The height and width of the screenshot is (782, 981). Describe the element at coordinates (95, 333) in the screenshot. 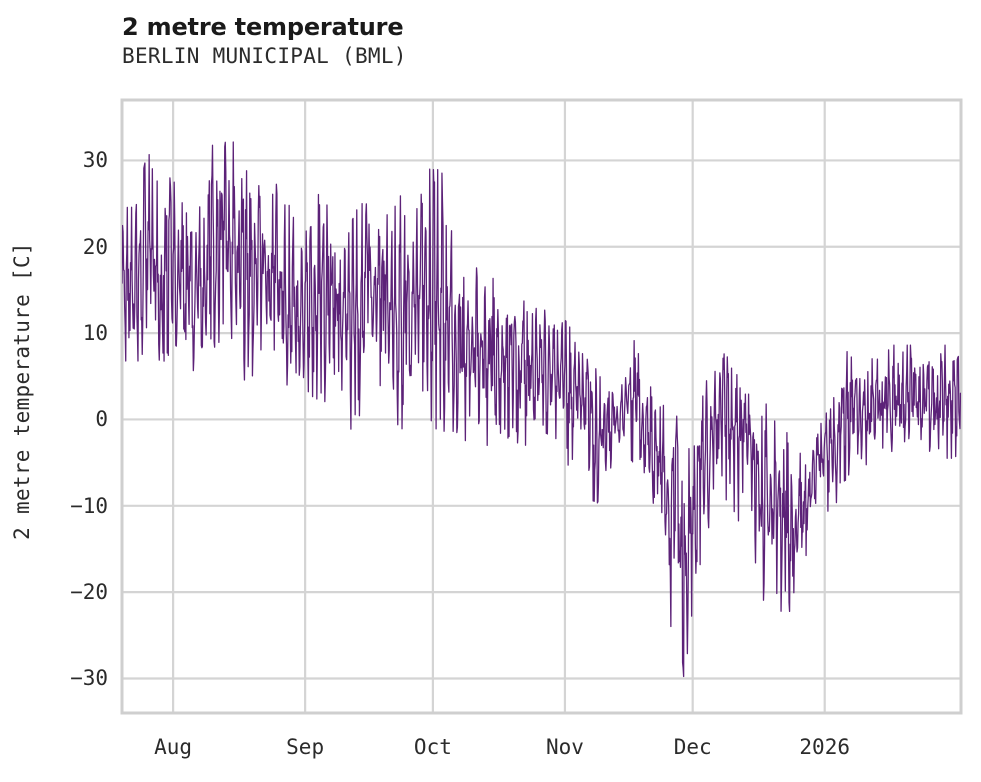

I see `y-tick-label: 10` at that location.